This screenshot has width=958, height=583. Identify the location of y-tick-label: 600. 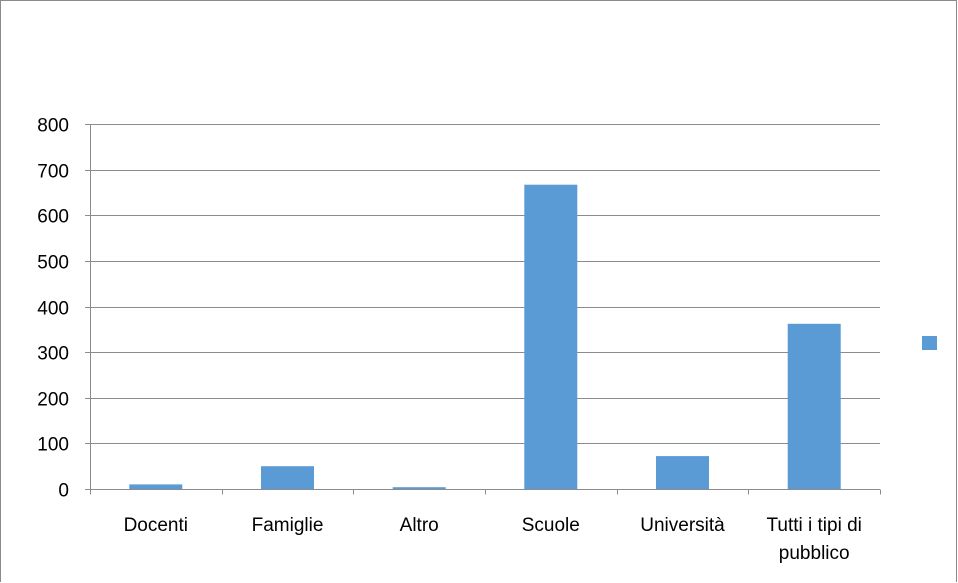
(53, 217).